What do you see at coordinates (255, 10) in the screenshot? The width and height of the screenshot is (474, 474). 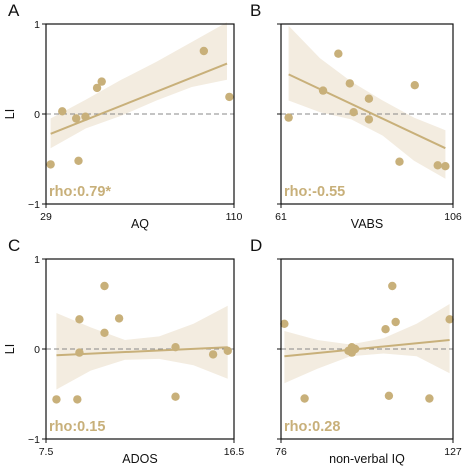 I see `panel-letter: B` at bounding box center [255, 10].